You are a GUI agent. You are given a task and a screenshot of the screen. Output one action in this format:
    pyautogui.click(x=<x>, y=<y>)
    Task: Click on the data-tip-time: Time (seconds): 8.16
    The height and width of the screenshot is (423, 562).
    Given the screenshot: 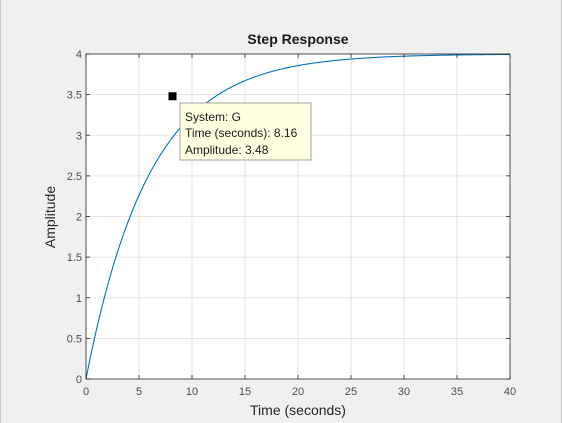 What is the action you would take?
    pyautogui.click(x=241, y=133)
    